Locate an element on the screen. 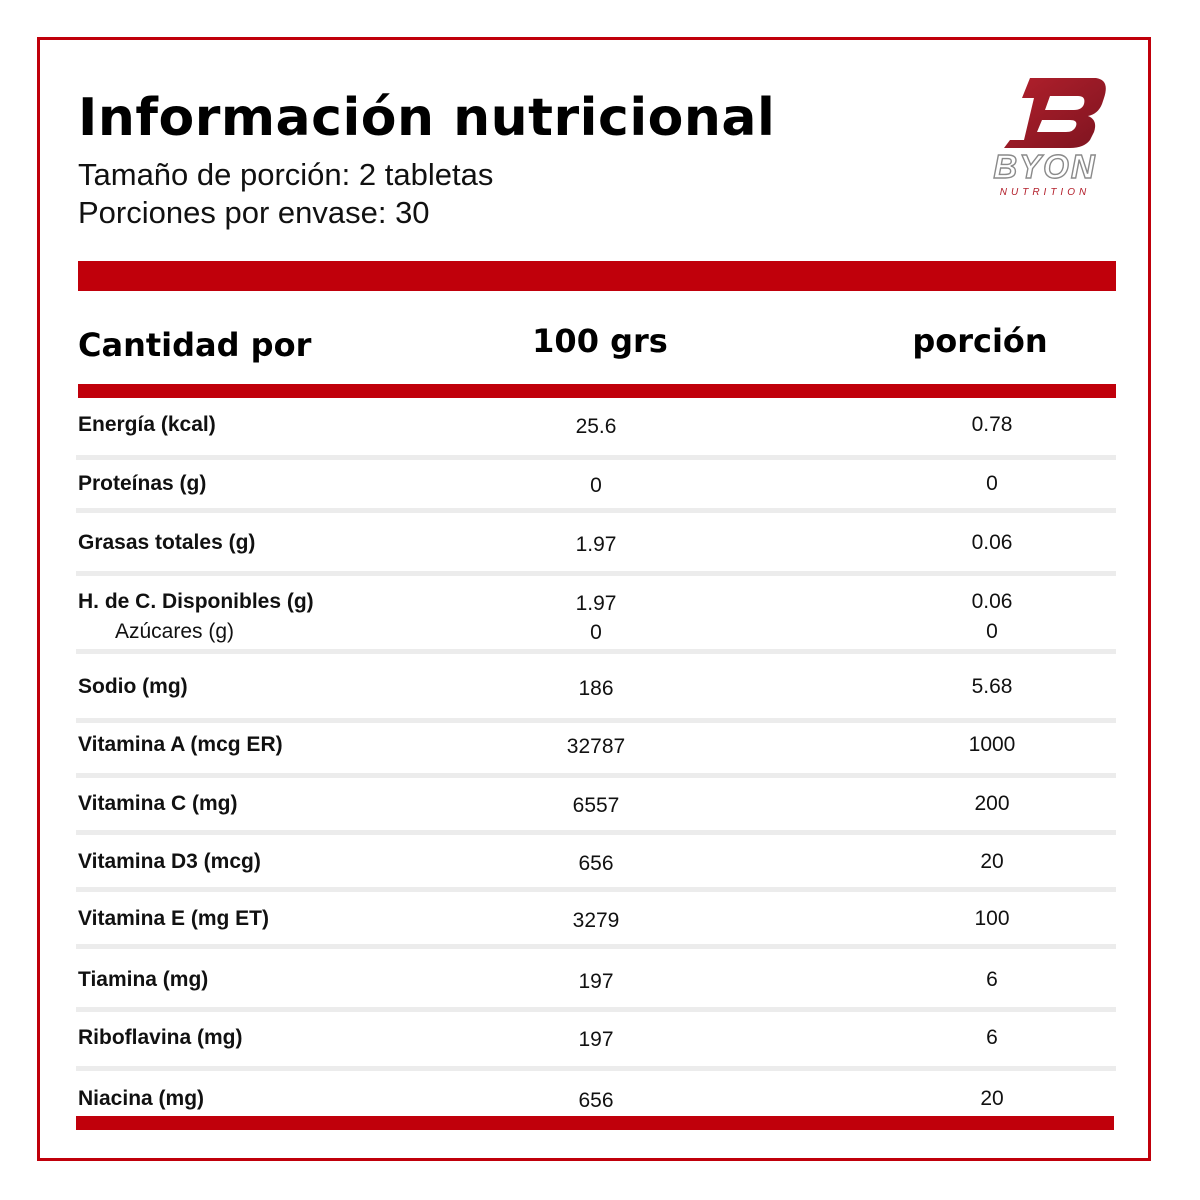 The height and width of the screenshot is (1200, 1200). value-per100: 186 is located at coordinates (596, 688).